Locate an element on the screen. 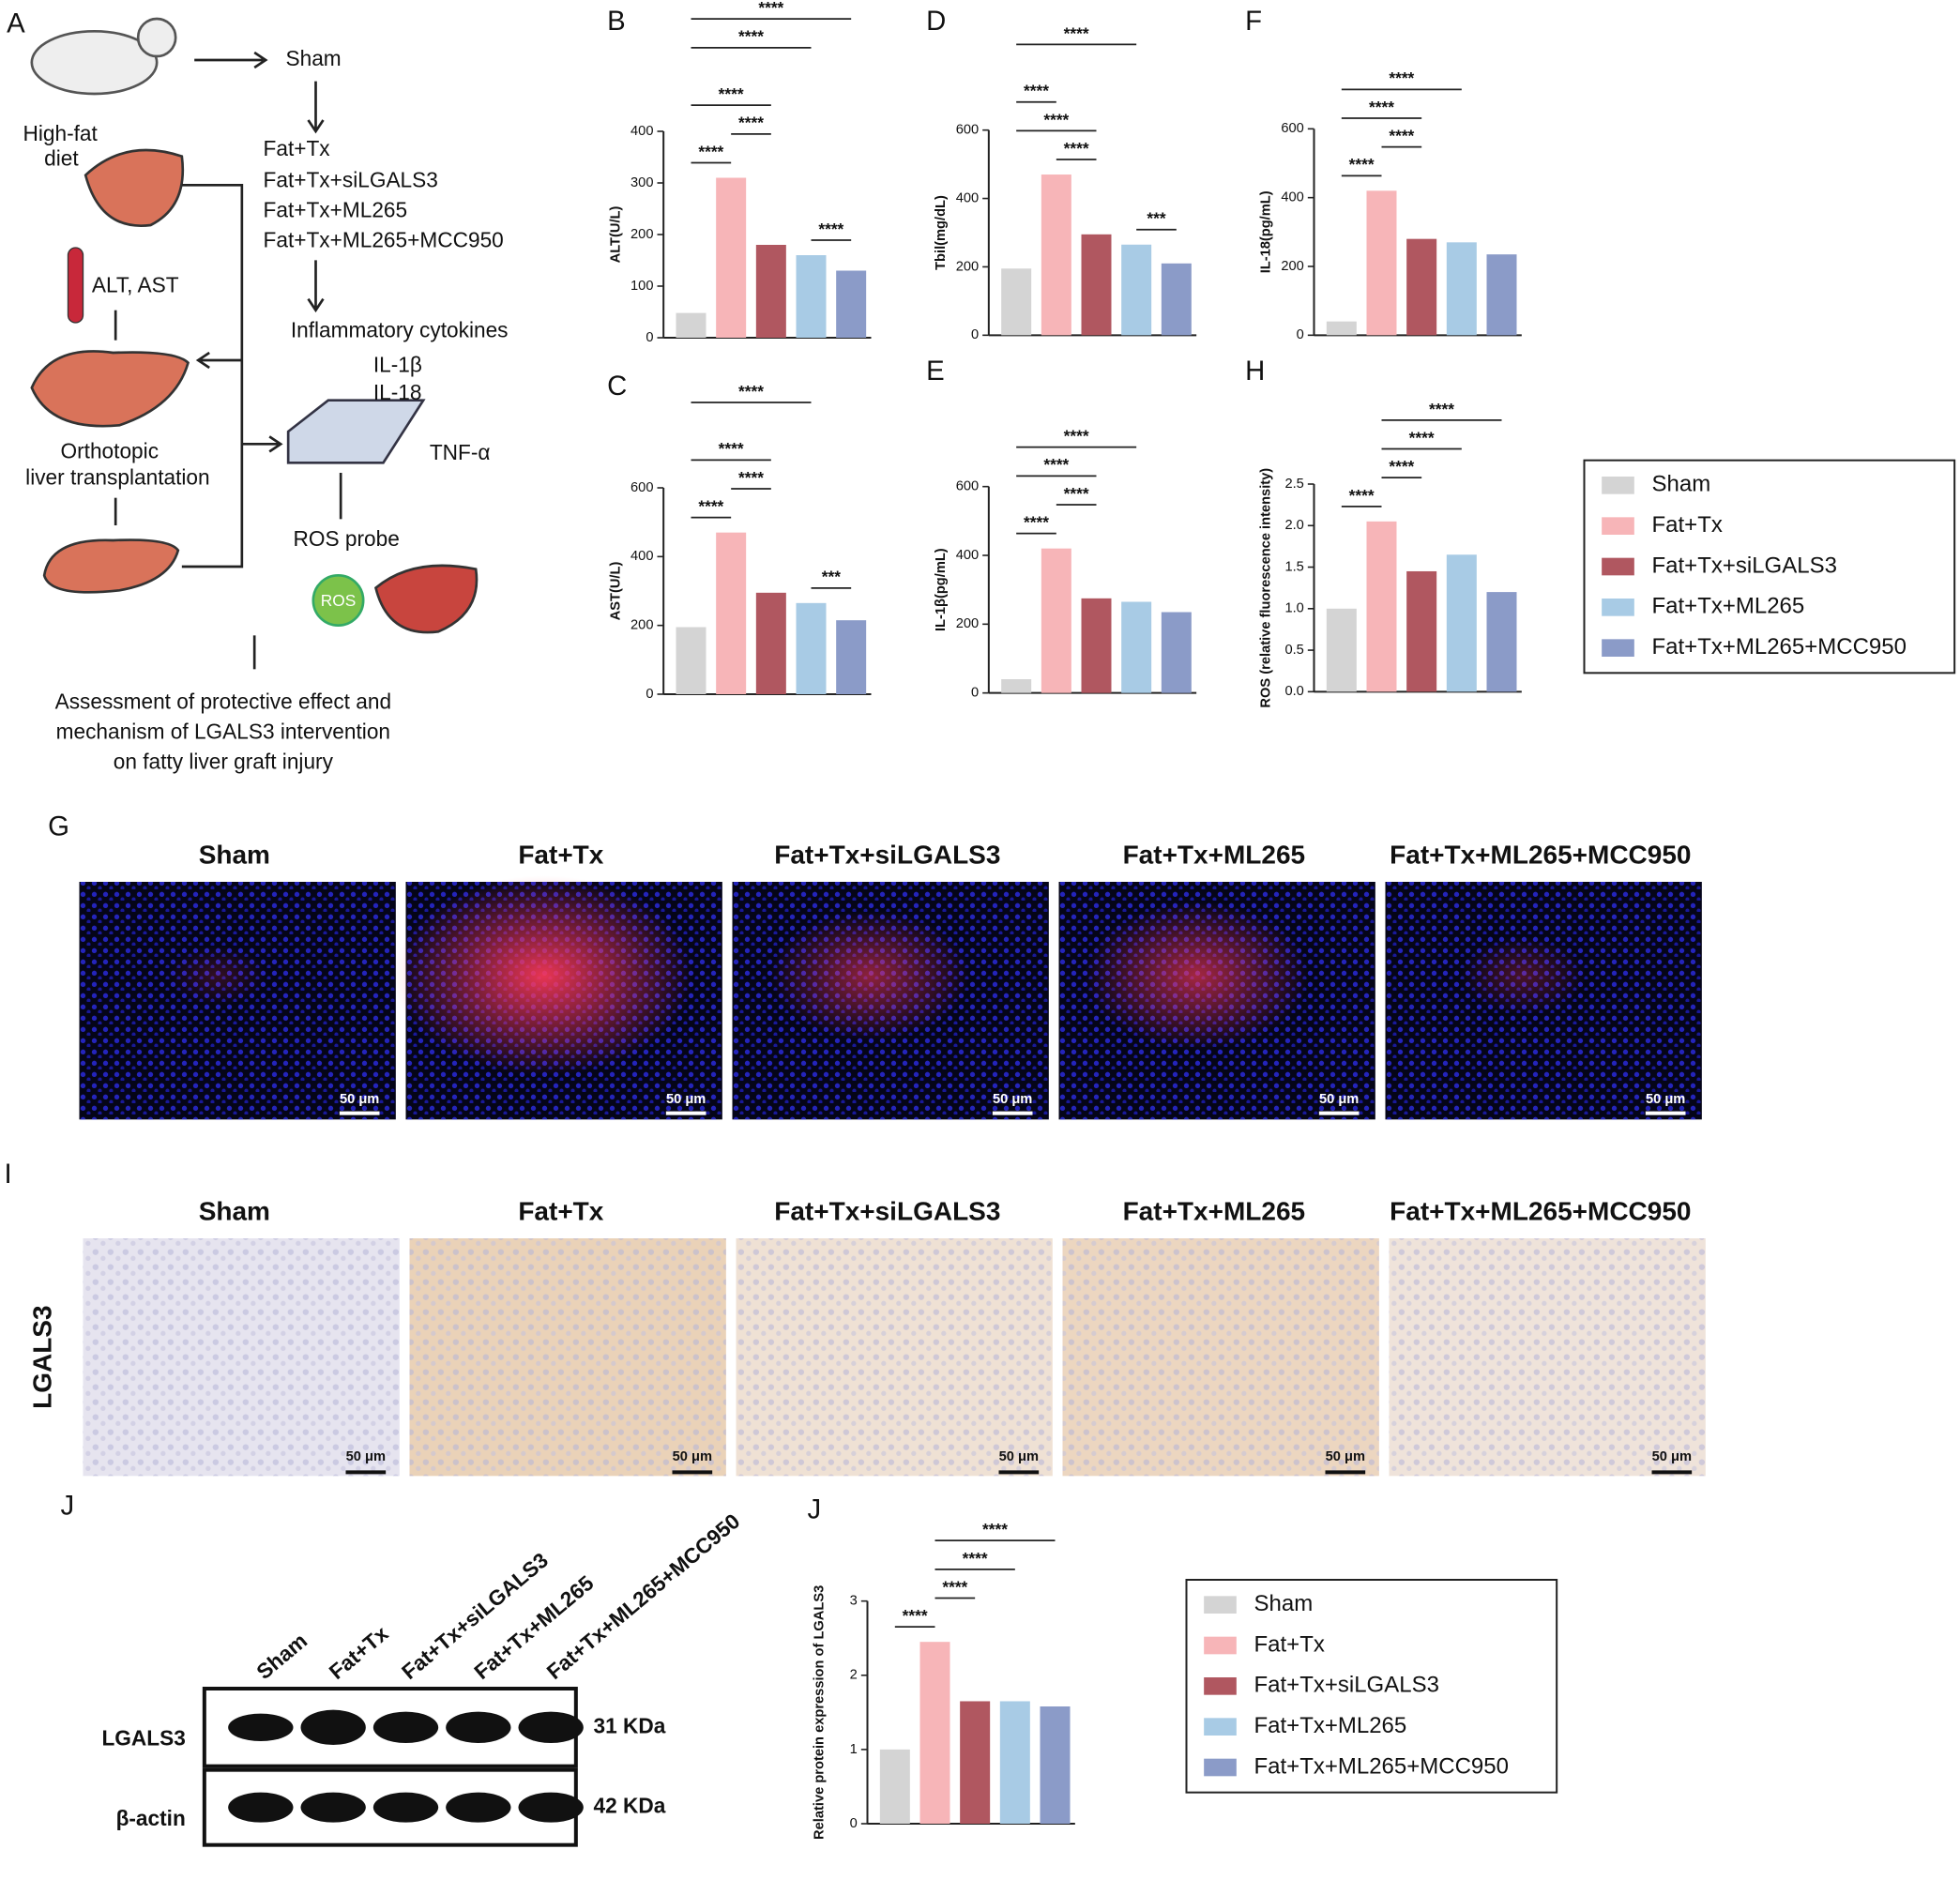 This screenshot has height=1895, width=1960. panel-title: Sham is located at coordinates (234, 1211).